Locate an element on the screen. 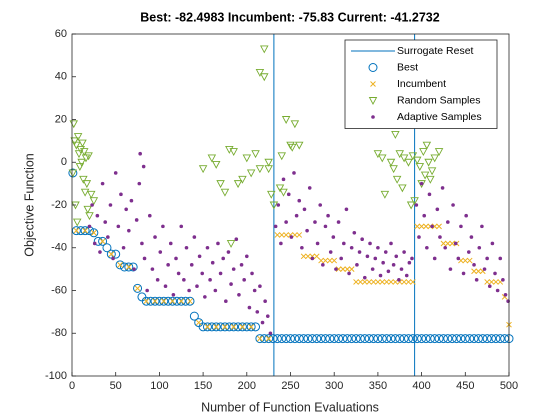  x-tick-label: 100 is located at coordinates (159, 386).